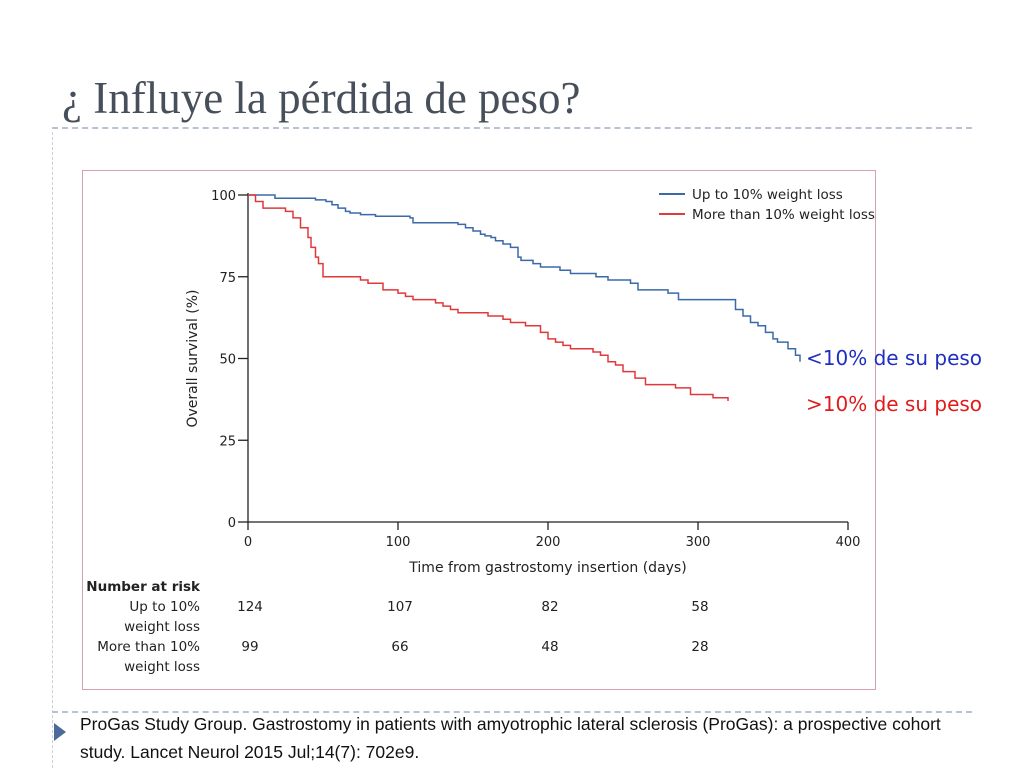  What do you see at coordinates (248, 542) in the screenshot?
I see `x-tick-label: 0` at bounding box center [248, 542].